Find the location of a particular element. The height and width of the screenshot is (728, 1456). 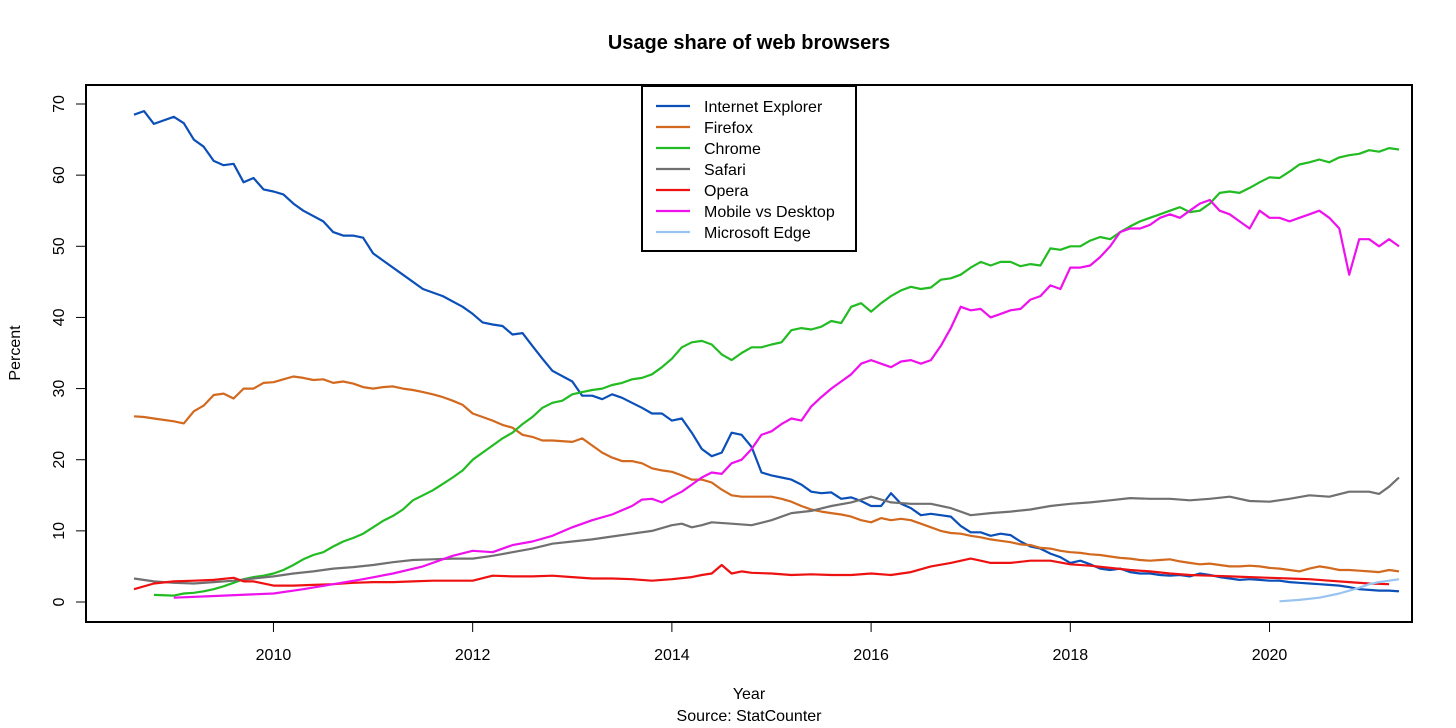

legend-label-safari: Safari is located at coordinates (725, 170).